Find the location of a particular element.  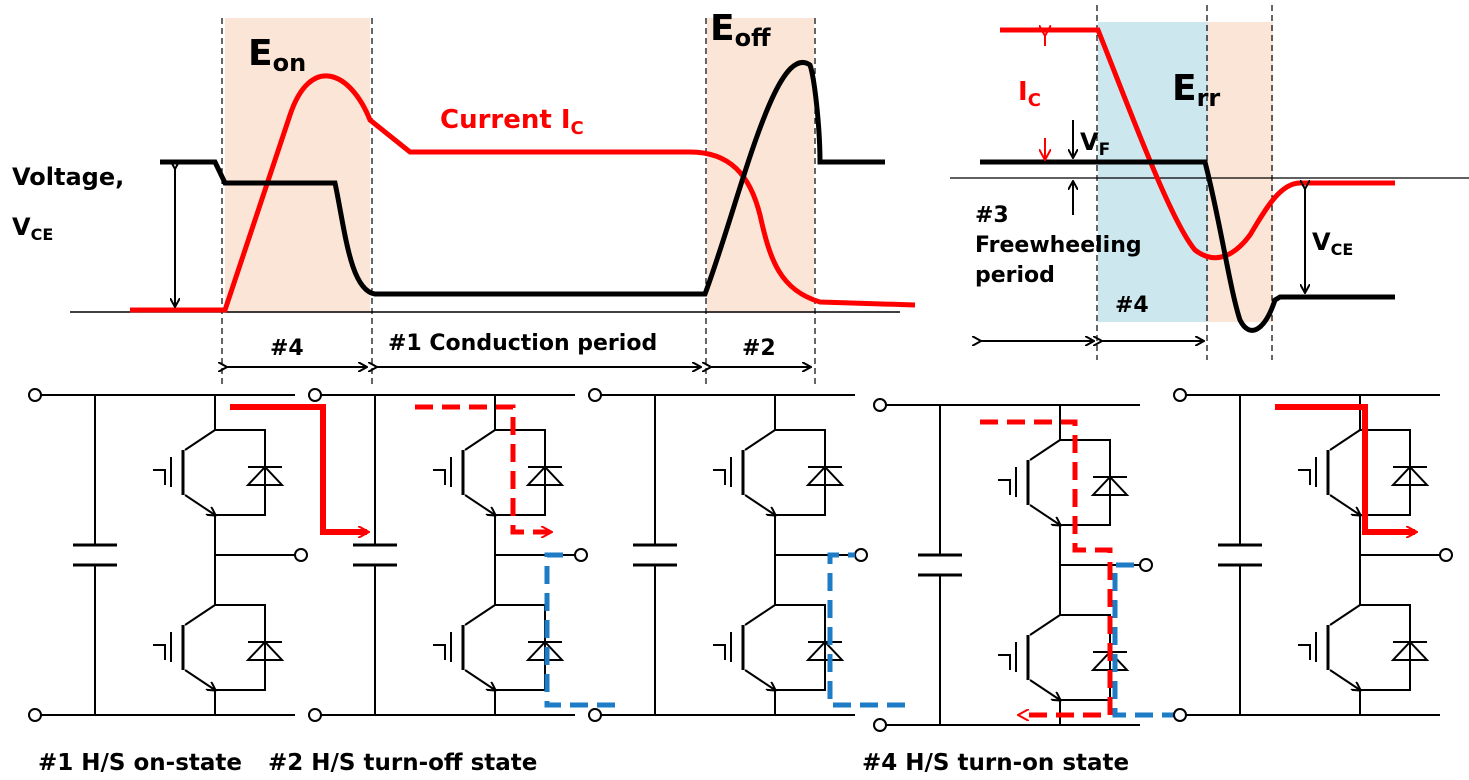

diode-current is located at coordinates (1197, 144).